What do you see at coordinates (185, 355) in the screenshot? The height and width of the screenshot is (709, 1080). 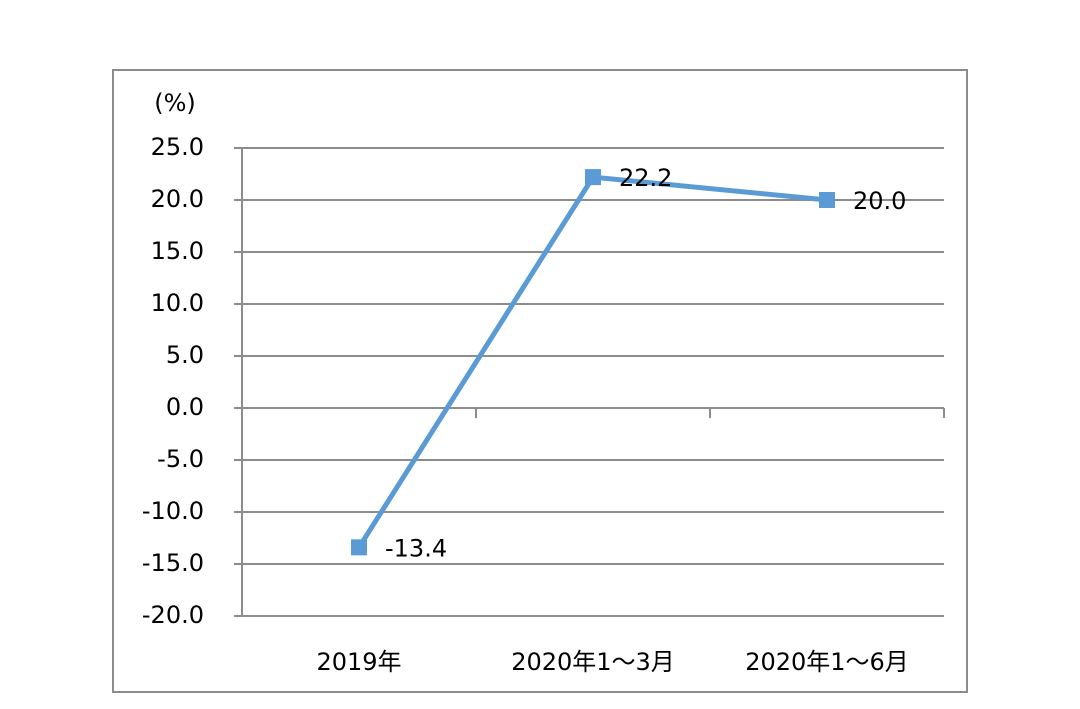 I see `y-tick-label: 5.0` at bounding box center [185, 355].